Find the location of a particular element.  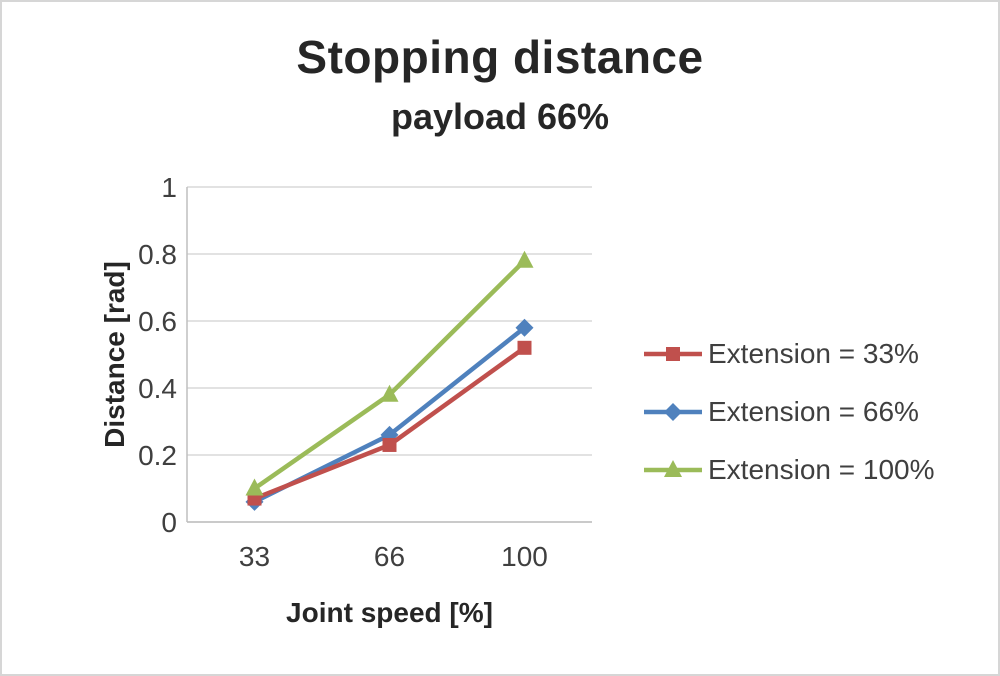

y-tick-label: 0.2 is located at coordinates (157, 455).